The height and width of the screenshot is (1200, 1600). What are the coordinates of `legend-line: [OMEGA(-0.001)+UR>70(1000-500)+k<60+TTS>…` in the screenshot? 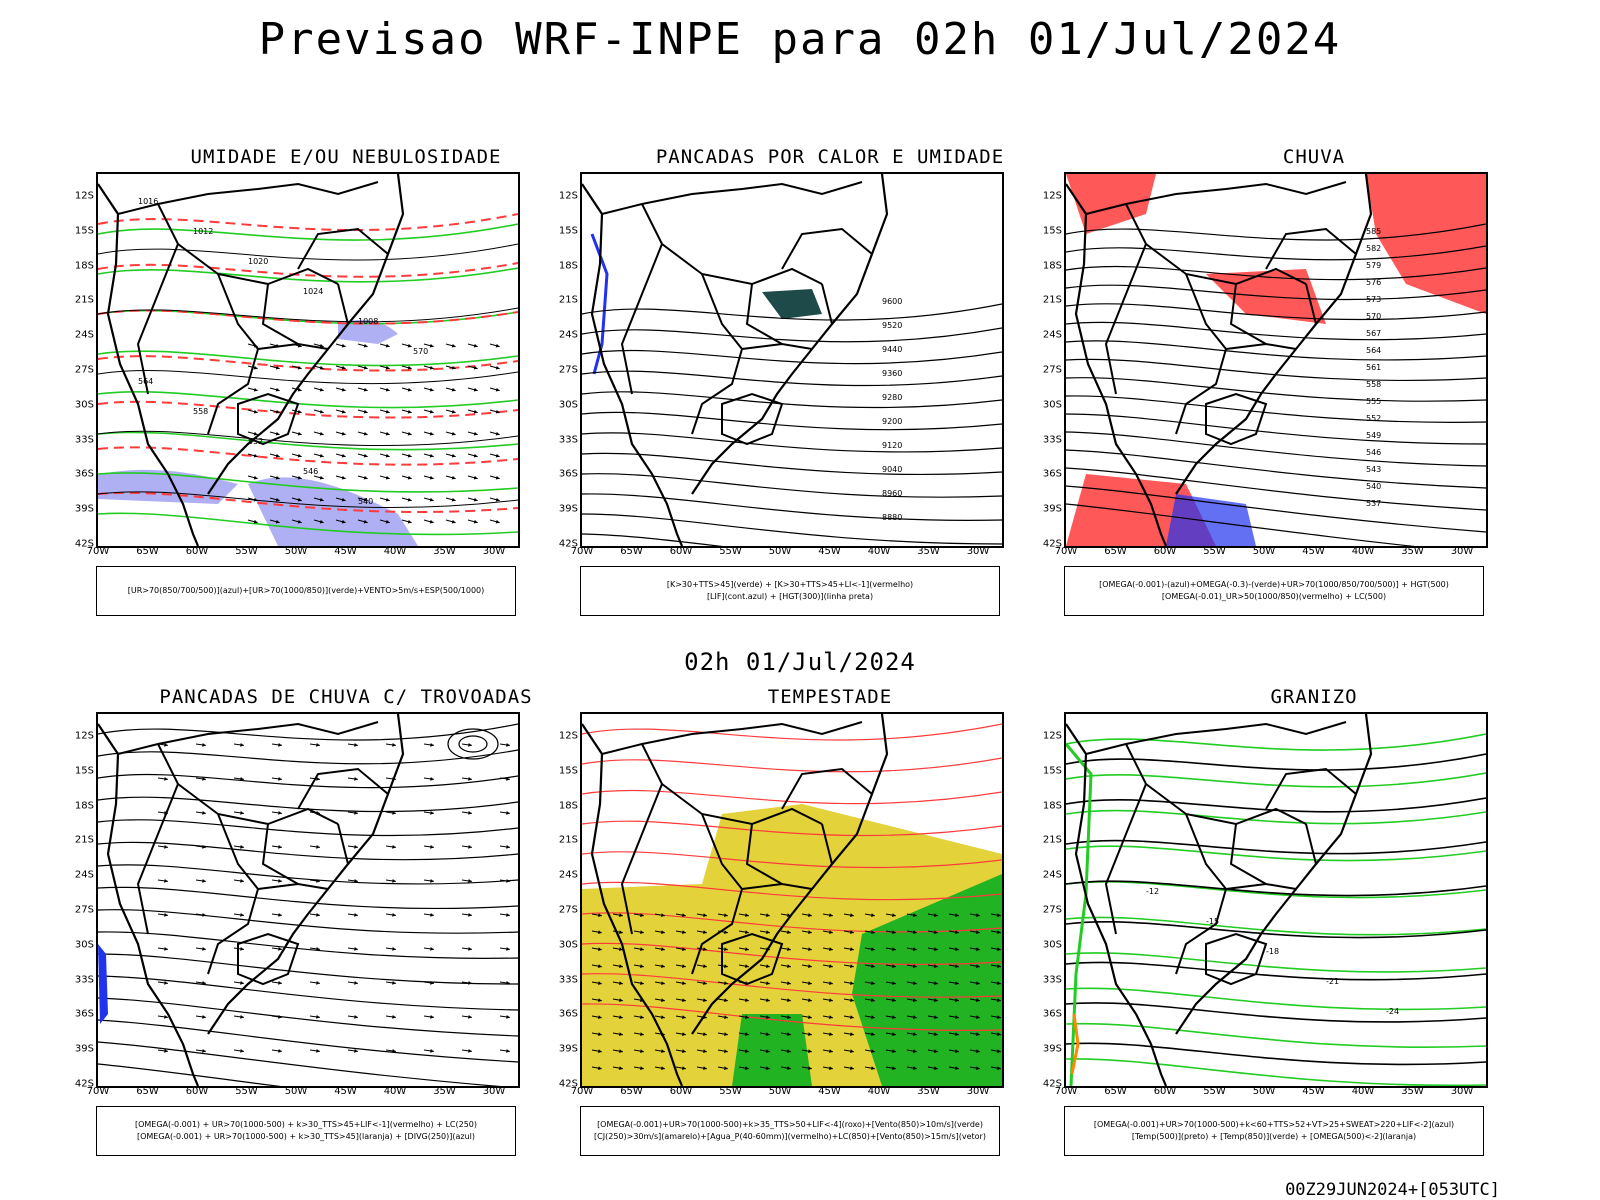 It's located at (1274, 1124).